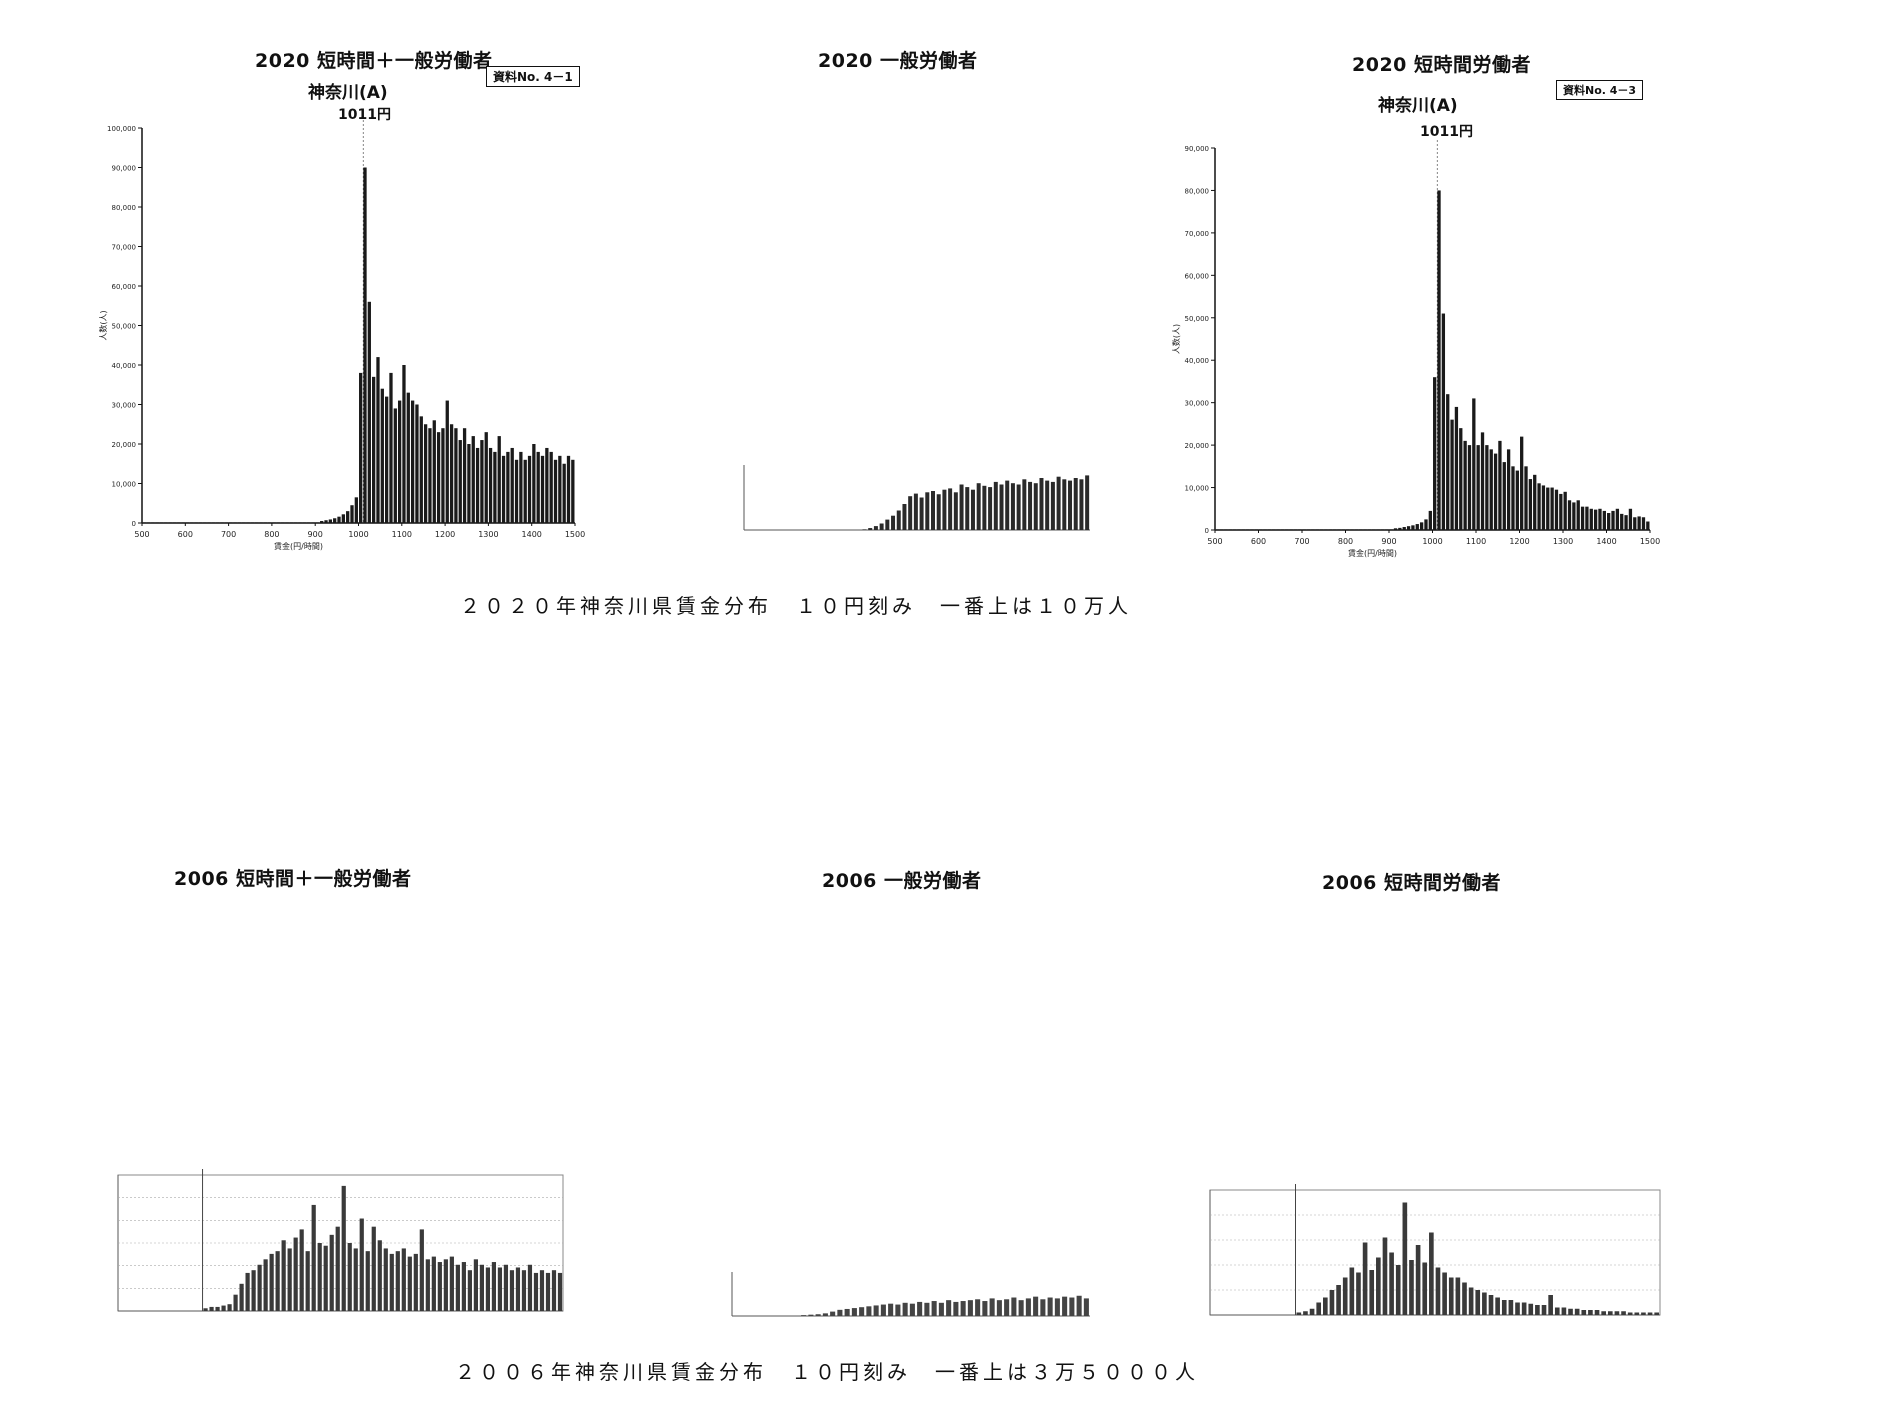 The width and height of the screenshot is (1897, 1411). I want to click on plot-frame, so click(1435, 1252).